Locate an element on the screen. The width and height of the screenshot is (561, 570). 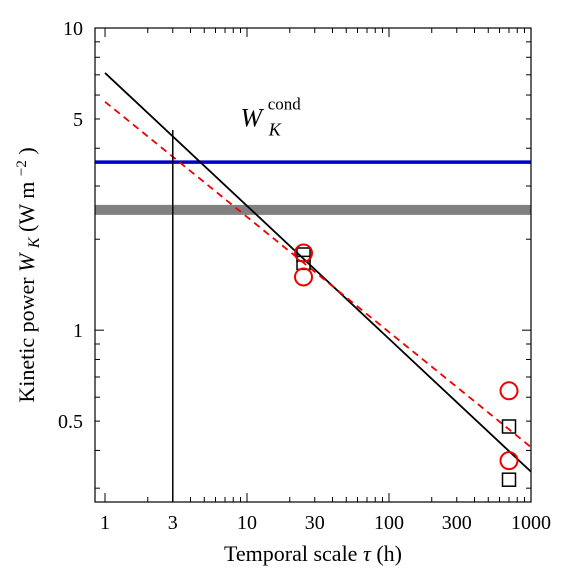
y-axis-label-symbol: W is located at coordinates (26, 262).